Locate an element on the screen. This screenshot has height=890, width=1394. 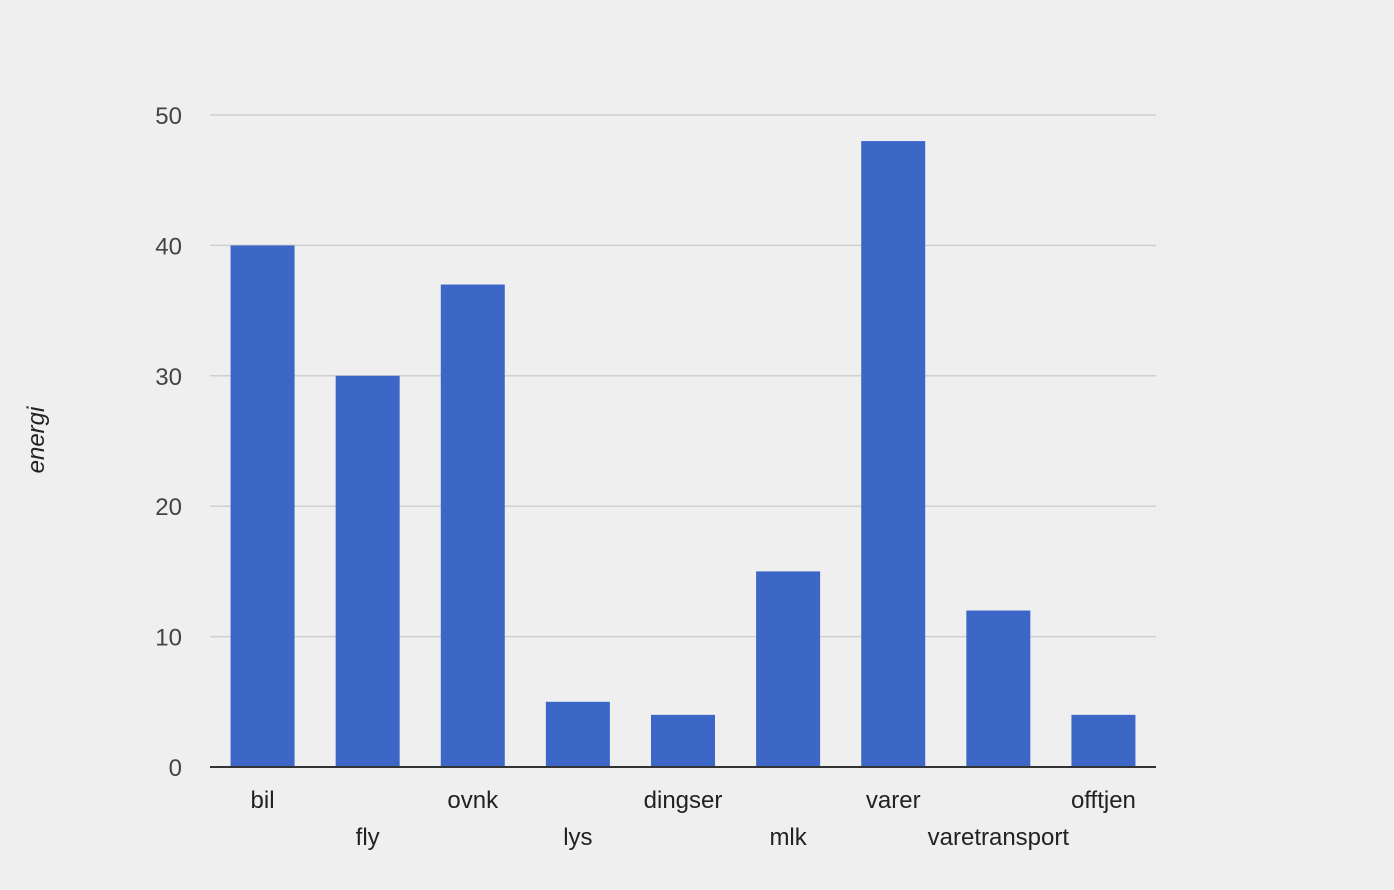
y-tick-label: 40 is located at coordinates (168, 246).